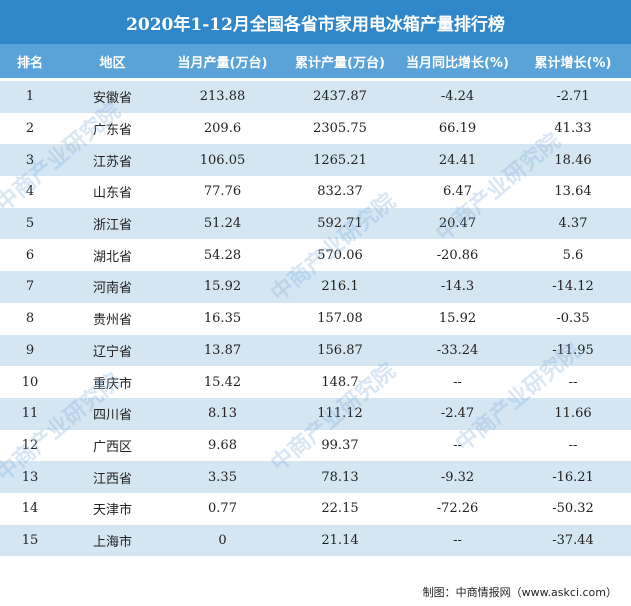 Image resolution: width=631 pixels, height=606 pixels. Describe the element at coordinates (112, 511) in the screenshot. I see `cell-region: 天津市` at that location.